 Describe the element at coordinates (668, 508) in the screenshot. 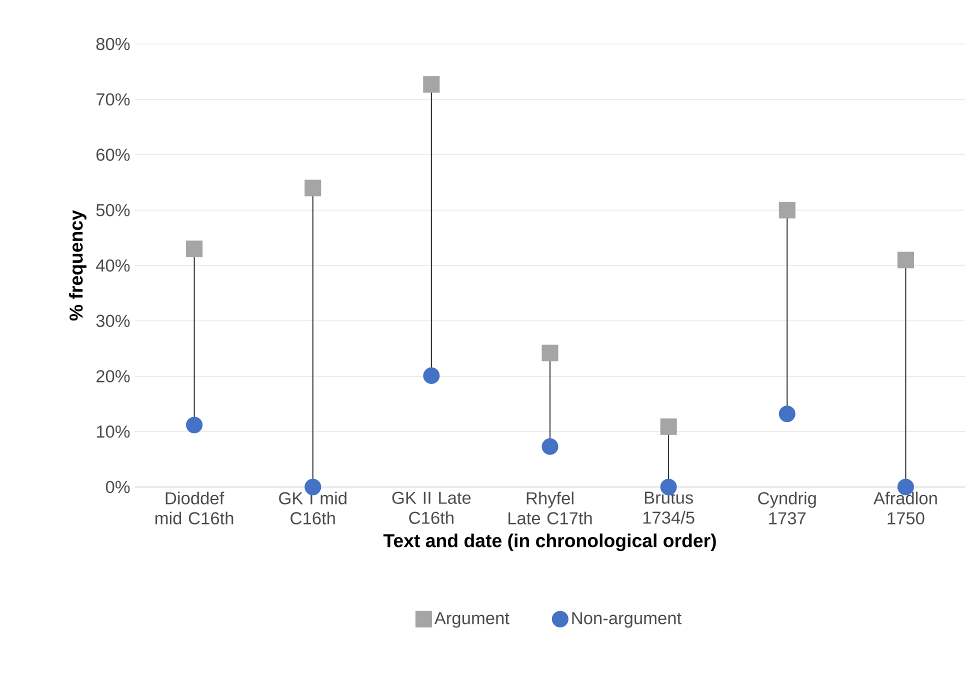

I see `x-tick-label: Brutus 1734/5` at that location.